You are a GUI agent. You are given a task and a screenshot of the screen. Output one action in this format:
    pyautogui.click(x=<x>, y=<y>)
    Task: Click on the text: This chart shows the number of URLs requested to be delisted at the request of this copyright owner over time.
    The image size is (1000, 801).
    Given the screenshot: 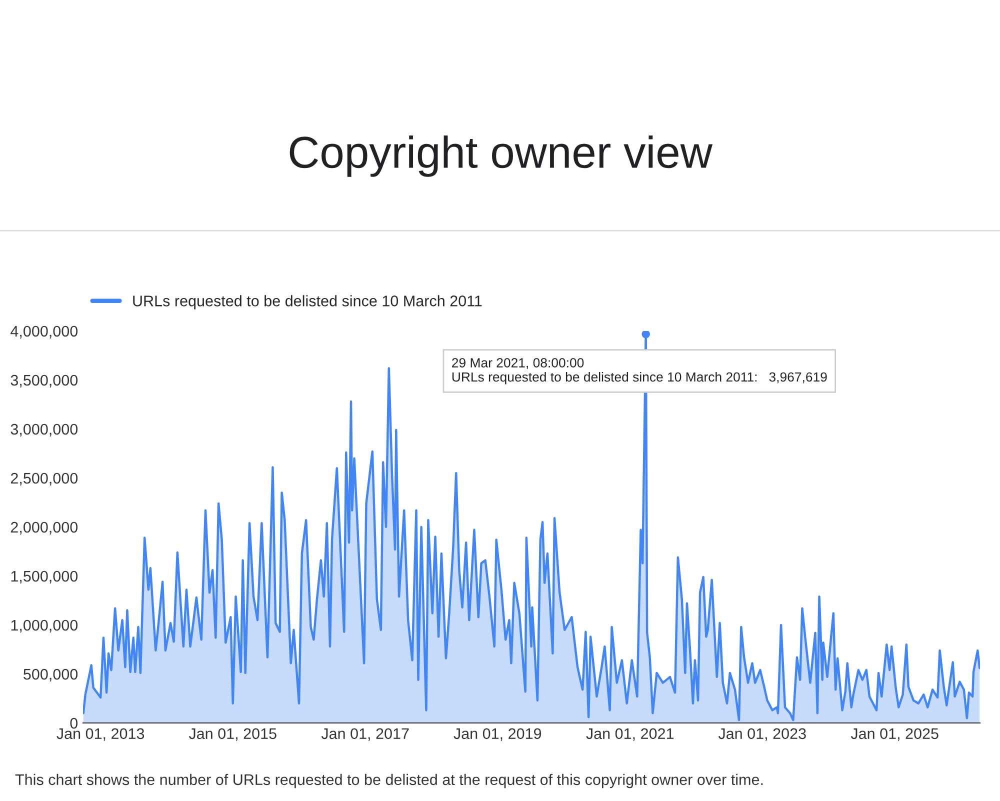 What is the action you would take?
    pyautogui.click(x=389, y=781)
    